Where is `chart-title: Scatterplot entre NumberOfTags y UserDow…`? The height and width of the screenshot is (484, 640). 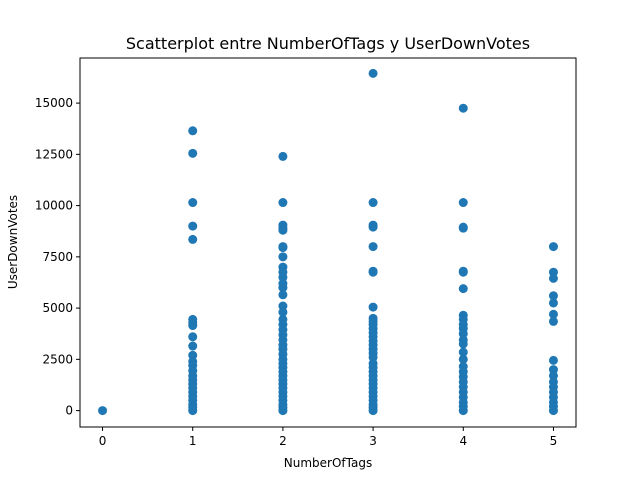 chart-title: Scatterplot entre NumberOfTags y UserDow… is located at coordinates (328, 43).